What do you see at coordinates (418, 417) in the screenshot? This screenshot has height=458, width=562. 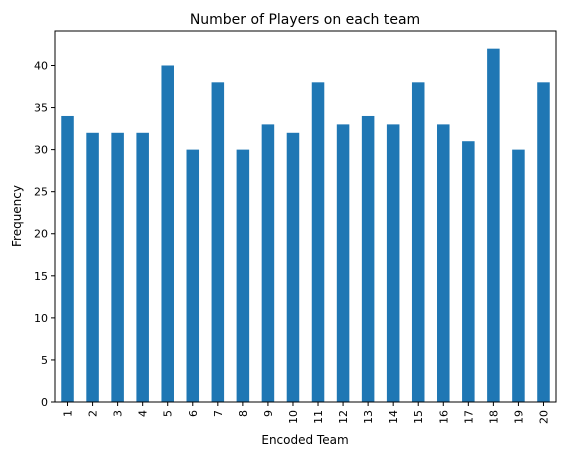 I see `x-tick-label: 15` at bounding box center [418, 417].